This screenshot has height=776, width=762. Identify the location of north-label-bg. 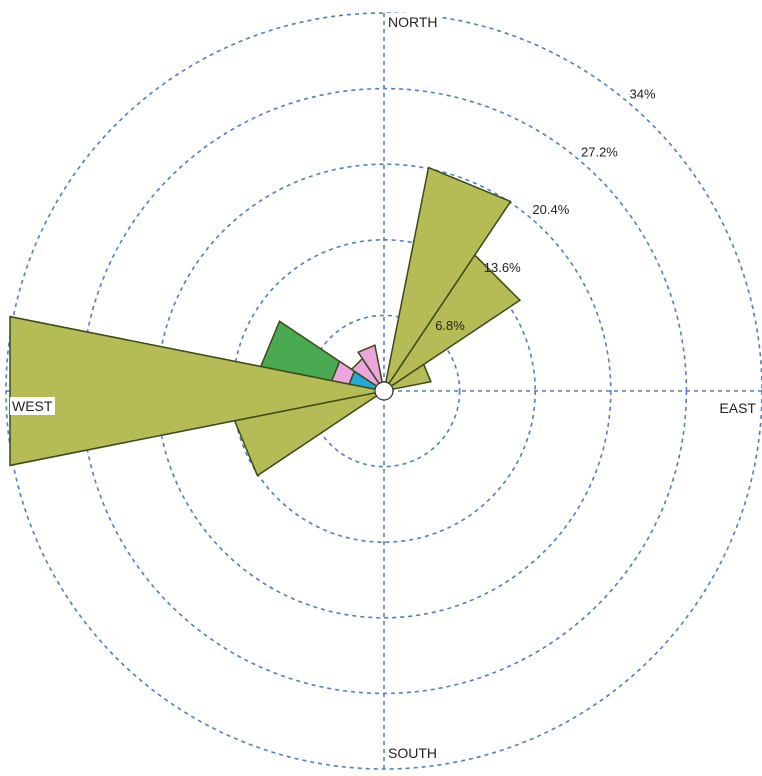
(413, 22).